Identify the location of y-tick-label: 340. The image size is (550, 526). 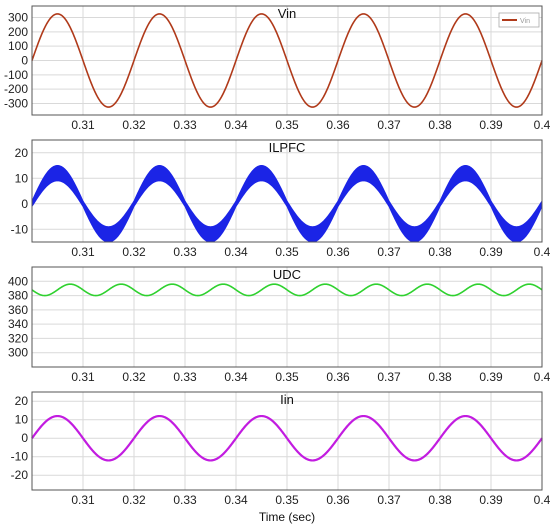
(18, 324).